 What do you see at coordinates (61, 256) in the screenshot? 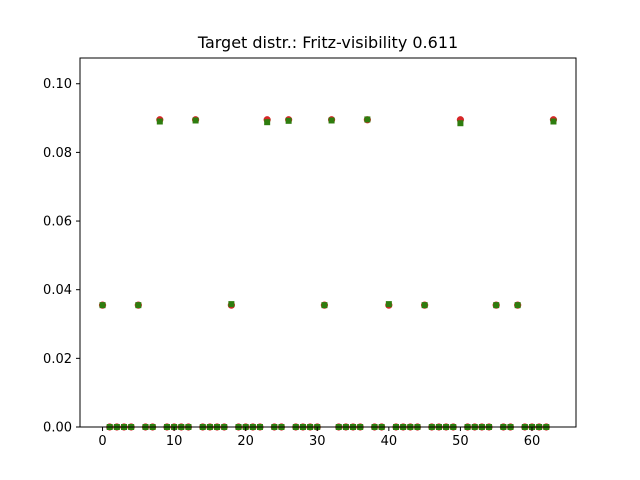
I see `y-axis: 0.00 0.02 0.04 0.06 0.08 0.10` at bounding box center [61, 256].